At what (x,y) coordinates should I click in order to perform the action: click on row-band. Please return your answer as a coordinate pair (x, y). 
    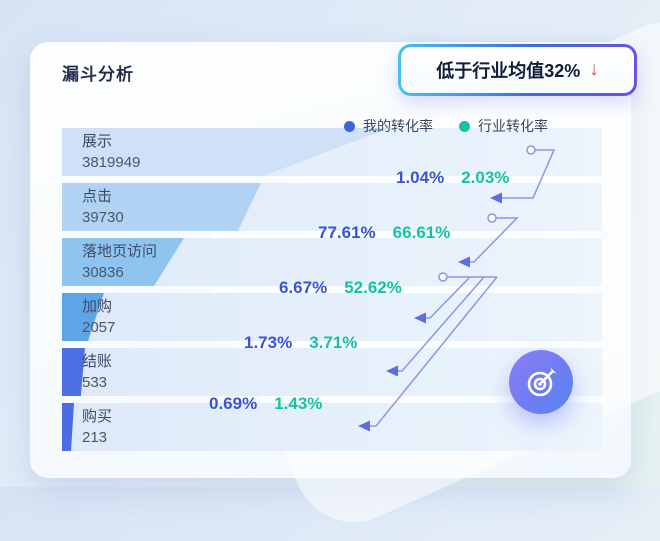
    Looking at the image, I should click on (332, 427).